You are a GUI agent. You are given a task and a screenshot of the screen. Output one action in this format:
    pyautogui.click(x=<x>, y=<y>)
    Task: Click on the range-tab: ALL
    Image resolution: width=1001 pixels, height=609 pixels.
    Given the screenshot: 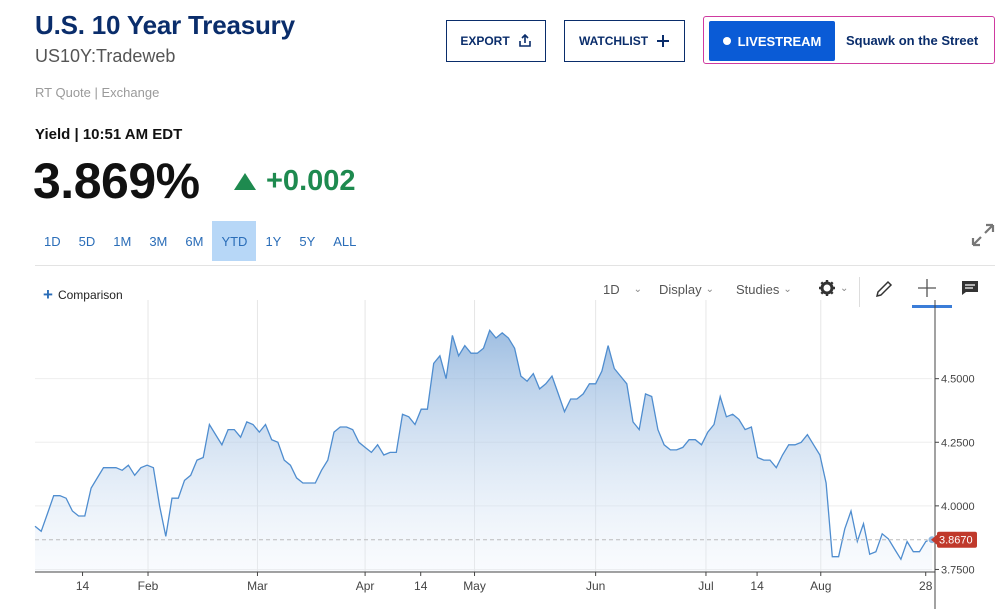 What is the action you would take?
    pyautogui.click(x=345, y=241)
    